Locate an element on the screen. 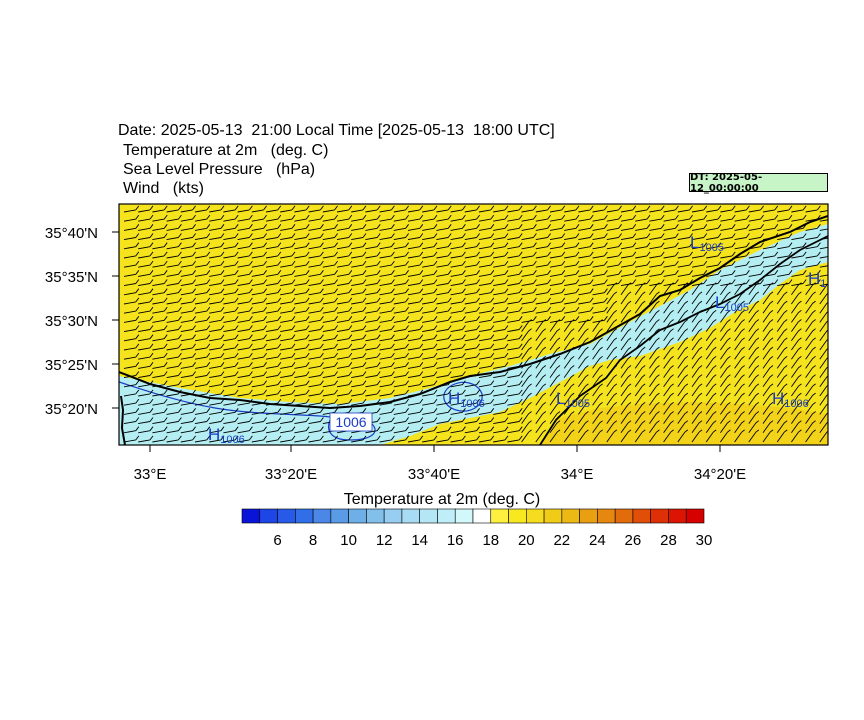 Image resolution: width=864 pixels, height=720 pixels. colorbar-tick-label: 6 is located at coordinates (277, 540).